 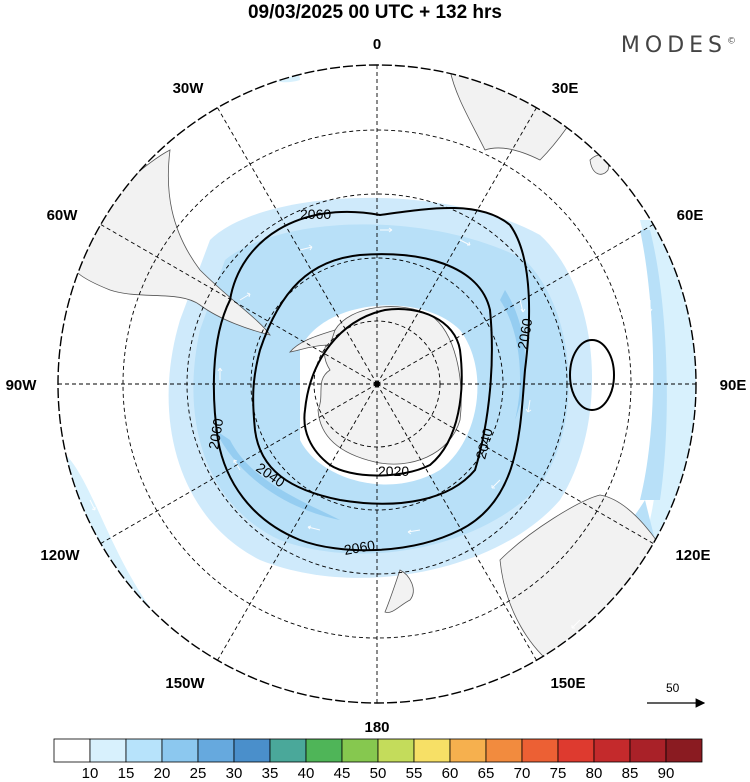 What do you see at coordinates (733, 385) in the screenshot?
I see `lon-label: 90E` at bounding box center [733, 385].